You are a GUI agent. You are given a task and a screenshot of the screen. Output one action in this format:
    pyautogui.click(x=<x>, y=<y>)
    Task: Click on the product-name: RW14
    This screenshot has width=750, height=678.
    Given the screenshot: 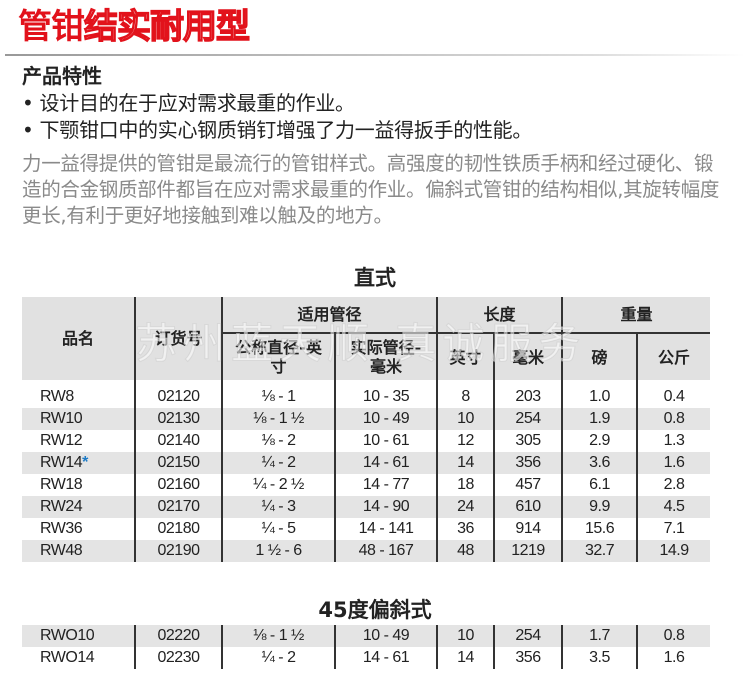 What is the action you would take?
    pyautogui.click(x=61, y=462)
    